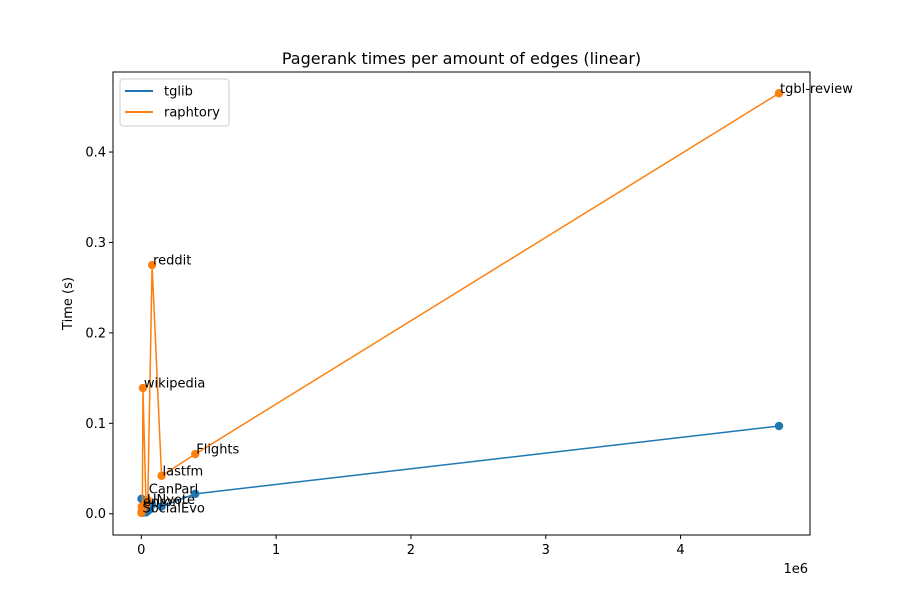  What do you see at coordinates (217, 450) in the screenshot?
I see `point-annotation: Flights` at bounding box center [217, 450].